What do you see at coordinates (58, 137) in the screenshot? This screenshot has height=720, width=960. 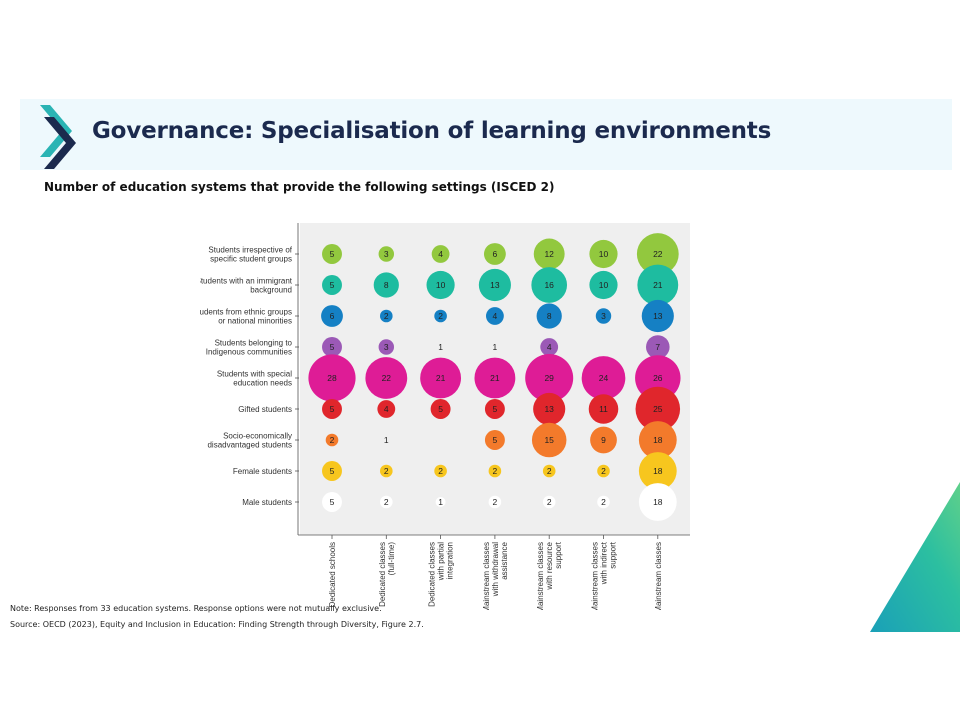 I see `oecd-logo` at bounding box center [58, 137].